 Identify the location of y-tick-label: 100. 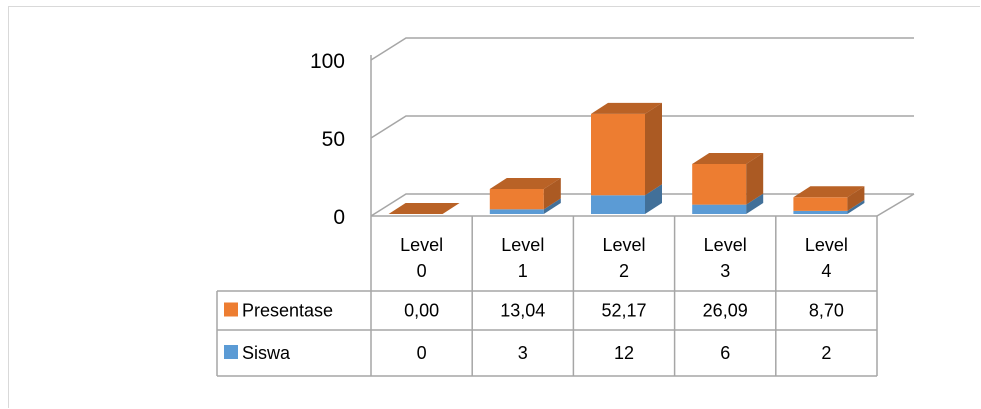
(327, 61).